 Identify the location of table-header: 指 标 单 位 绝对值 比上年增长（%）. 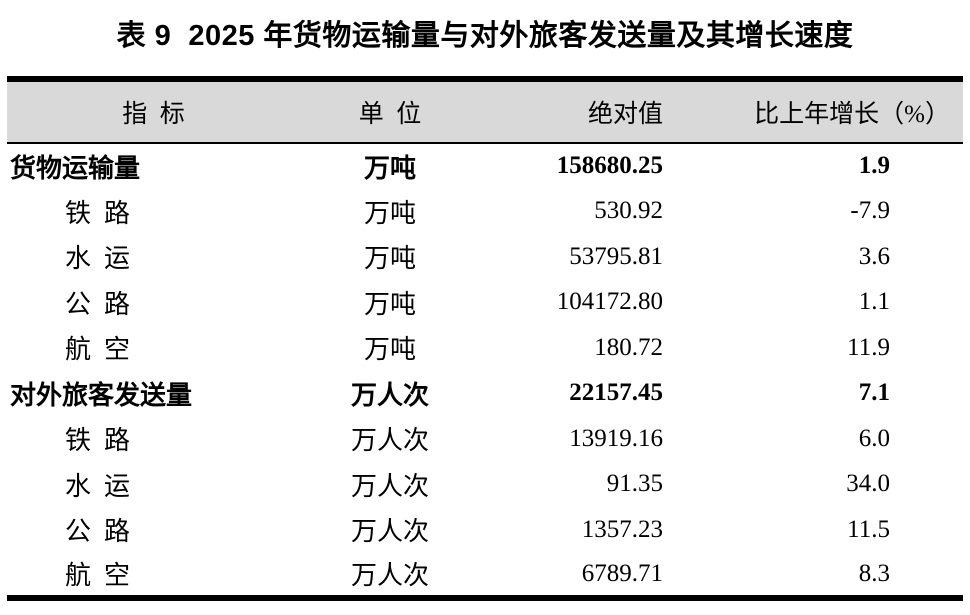
(485, 111).